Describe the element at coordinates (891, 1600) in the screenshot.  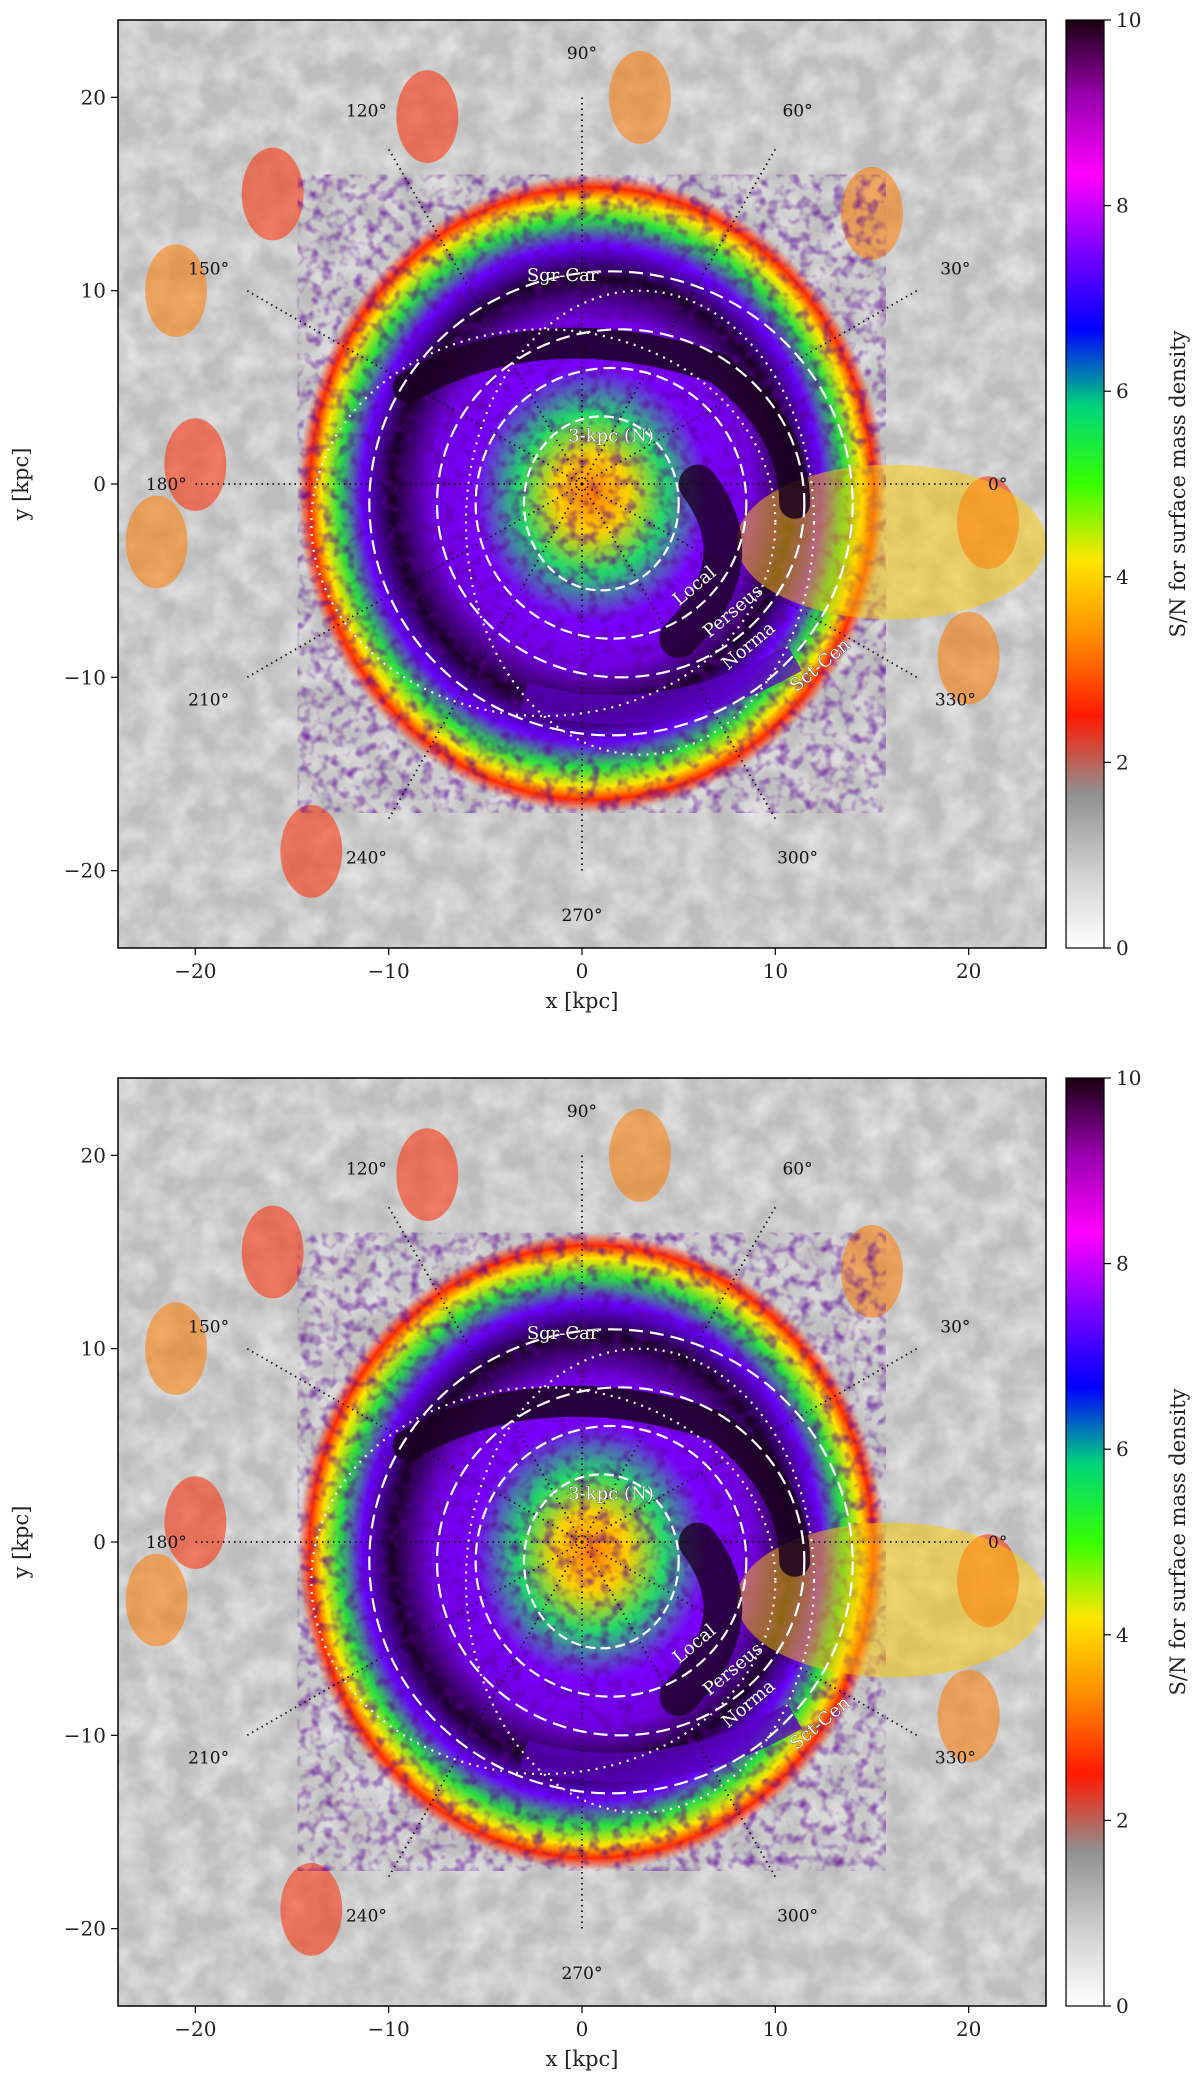
I see `east-extension` at that location.